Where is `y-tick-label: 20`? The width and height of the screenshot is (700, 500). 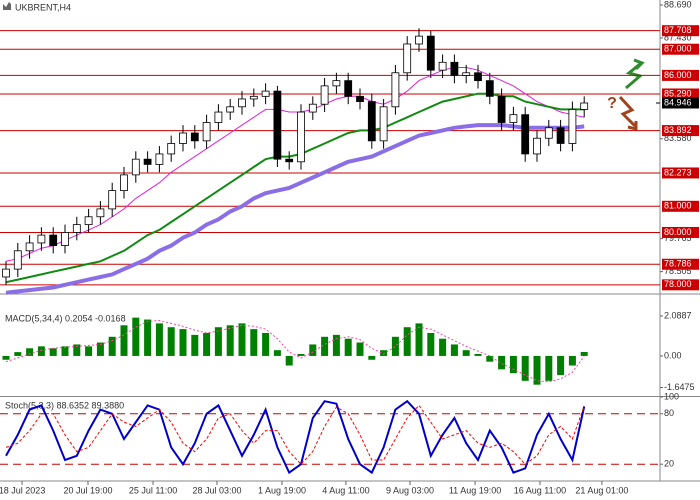
y-tick-label: 20 is located at coordinates (669, 464).